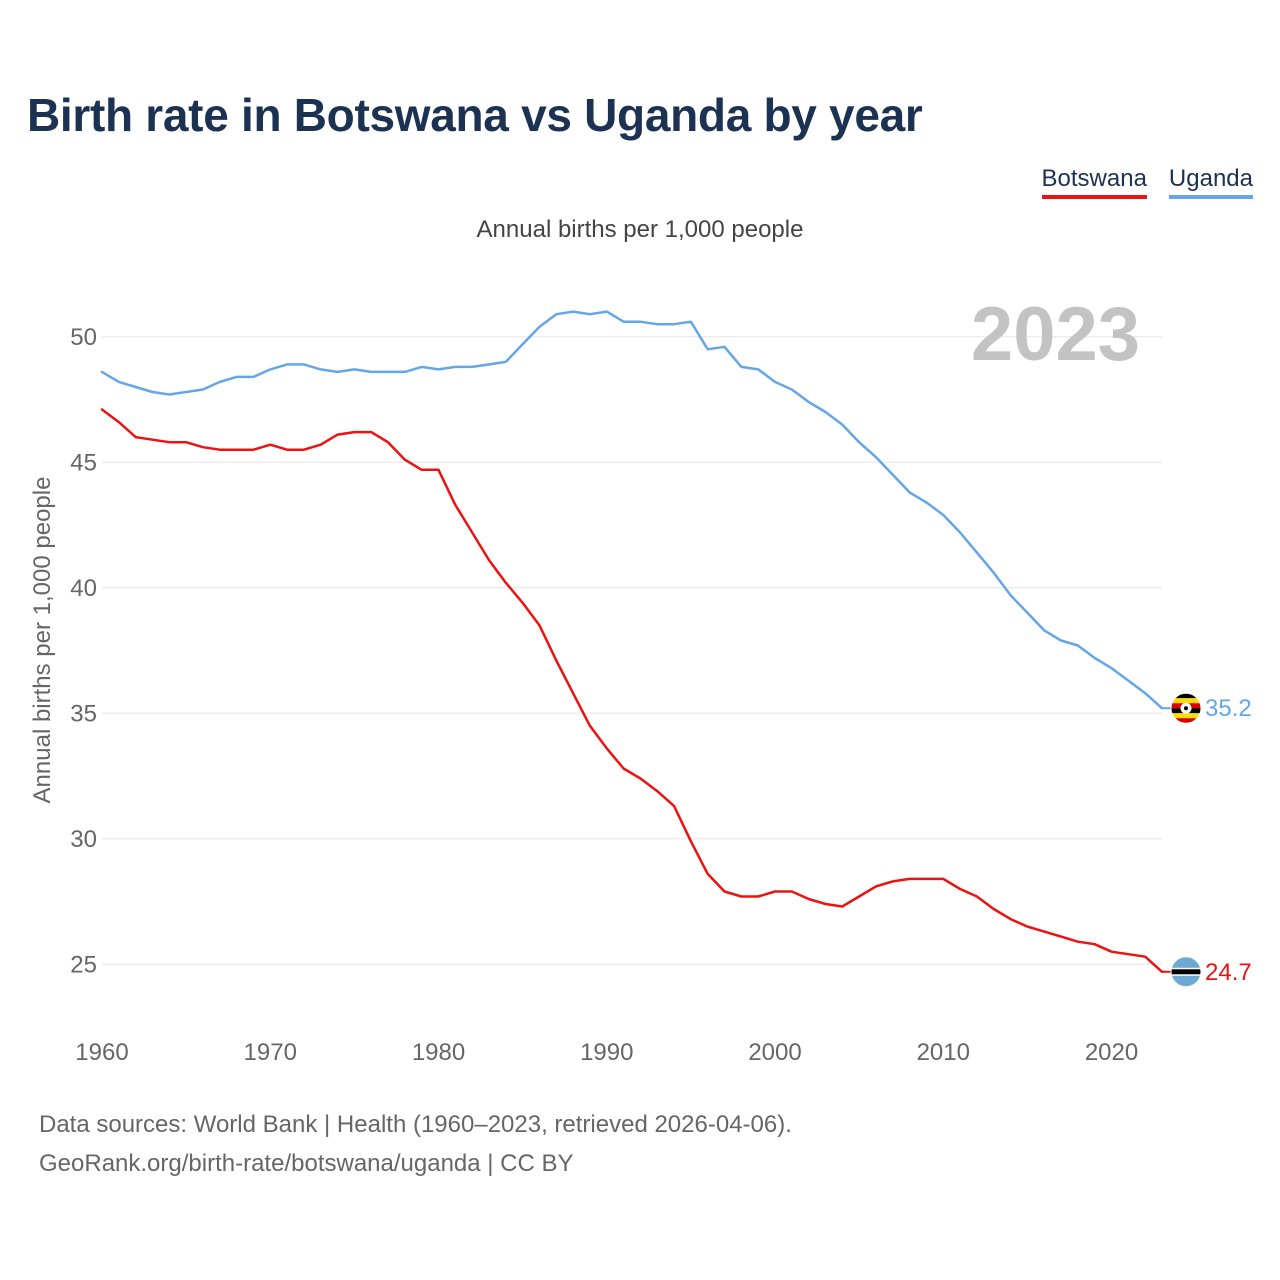 This screenshot has height=1280, width=1280. I want to click on legend: Botswana Uganda, so click(1147, 182).